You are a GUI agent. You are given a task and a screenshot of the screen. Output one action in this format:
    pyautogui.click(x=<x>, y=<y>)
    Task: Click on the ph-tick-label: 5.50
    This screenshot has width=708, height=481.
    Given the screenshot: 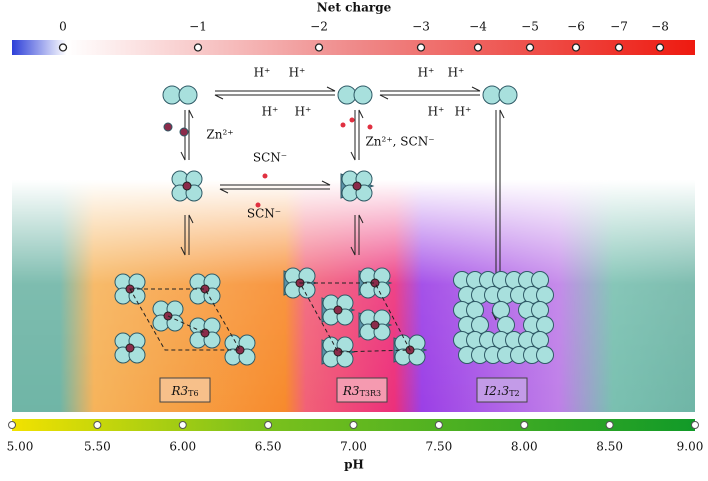 What is the action you would take?
    pyautogui.click(x=97, y=447)
    